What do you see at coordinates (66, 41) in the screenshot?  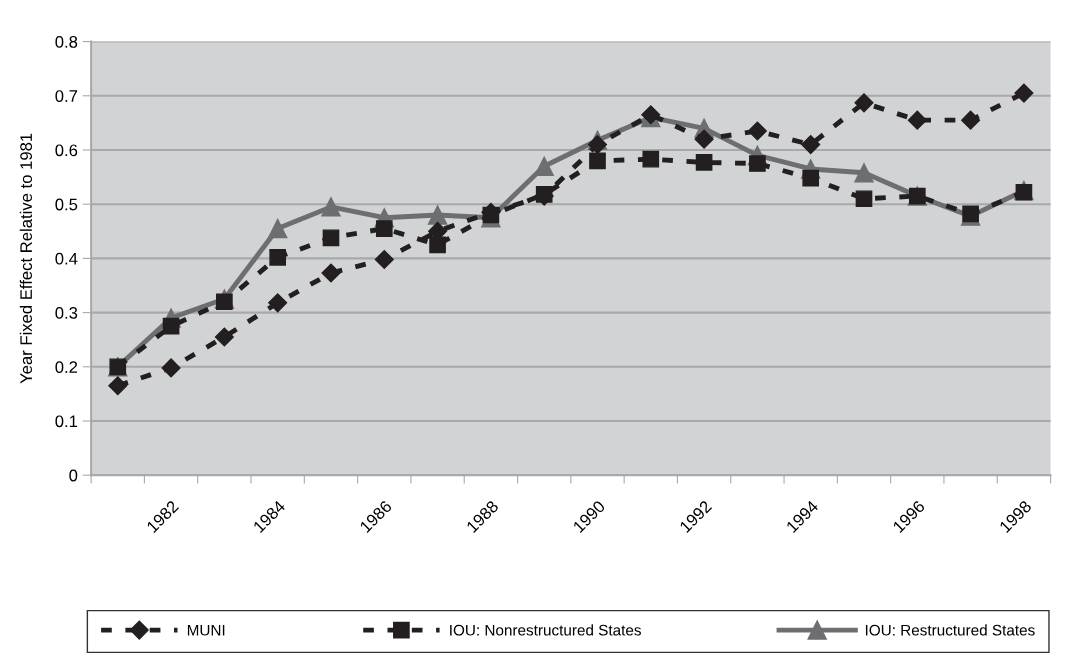 I see `y-tick-label: 0.8` at bounding box center [66, 41].